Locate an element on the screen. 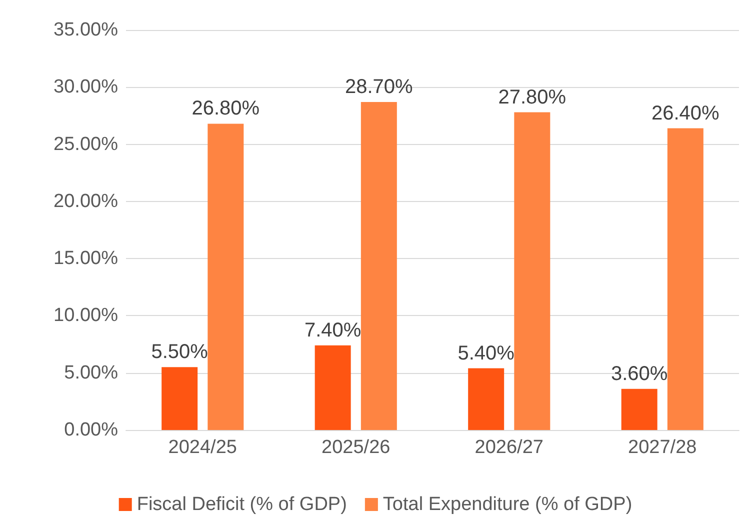 The width and height of the screenshot is (743, 519). legend-label: Fiscal Deficit (% of GDP) is located at coordinates (241, 504).